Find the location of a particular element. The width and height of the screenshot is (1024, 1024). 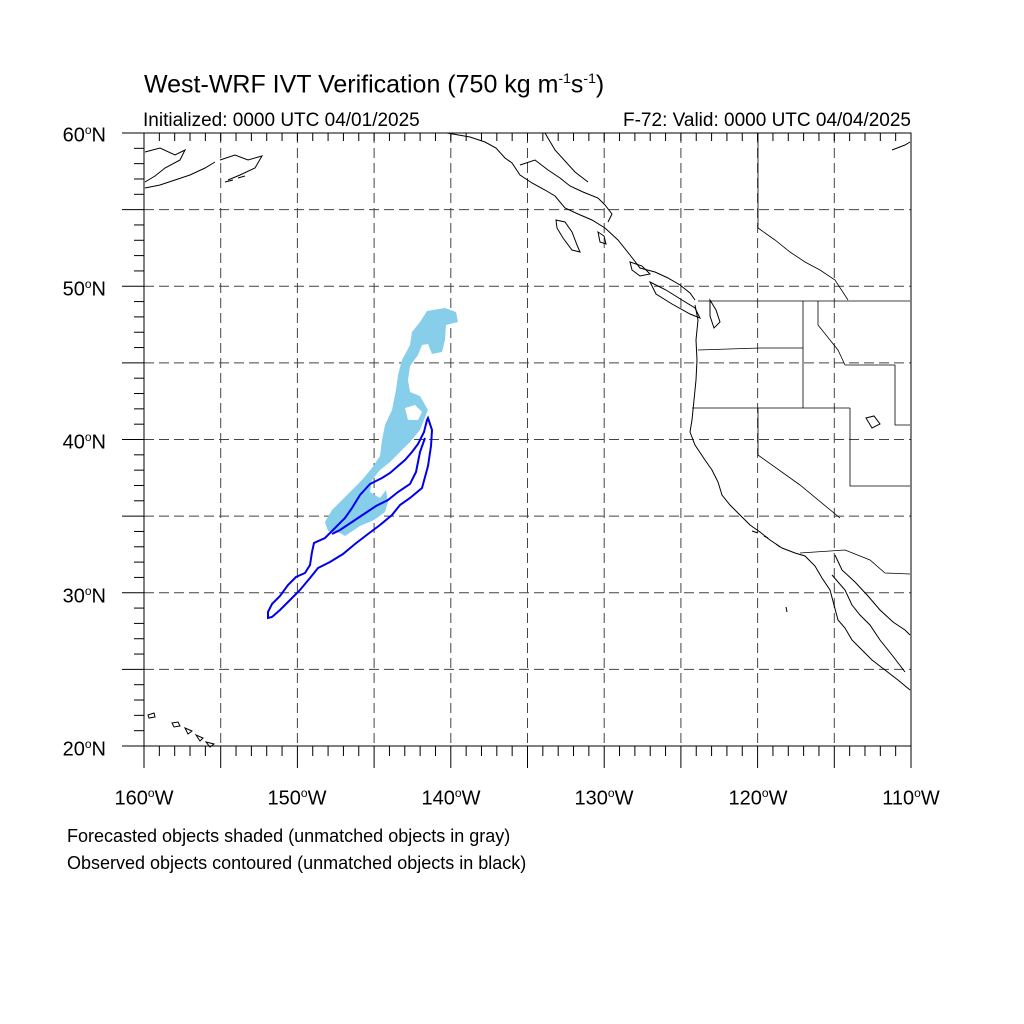

lon-label-150: 150oW is located at coordinates (297, 798).